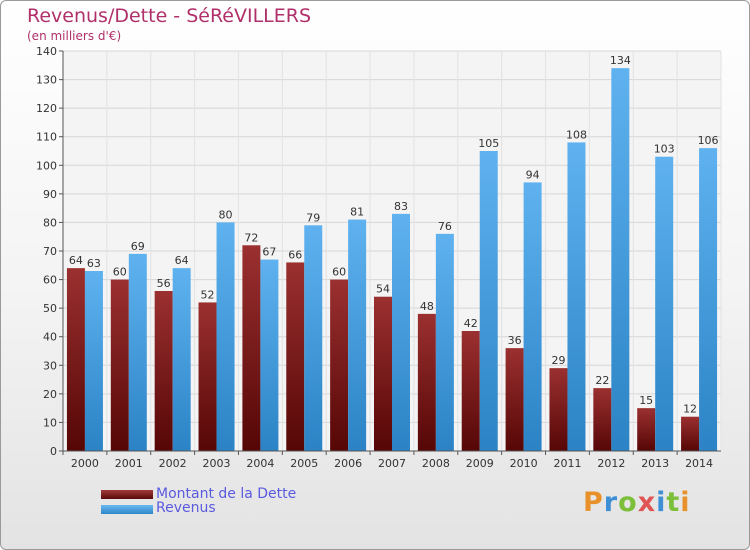 This screenshot has height=550, width=750. What do you see at coordinates (94, 263) in the screenshot?
I see `data-label-revenus: 63` at bounding box center [94, 263].